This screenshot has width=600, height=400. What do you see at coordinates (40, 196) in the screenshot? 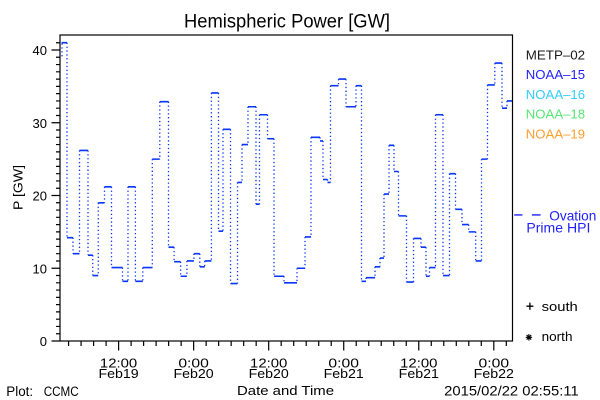
I see `svg-text: 20` at bounding box center [40, 196].